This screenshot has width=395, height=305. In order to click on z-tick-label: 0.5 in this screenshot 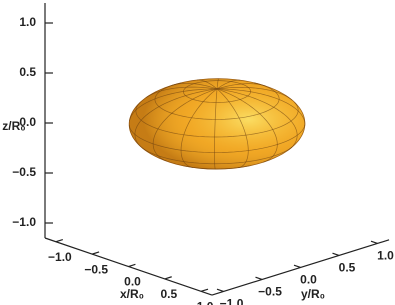, I will do `click(27, 72)`.